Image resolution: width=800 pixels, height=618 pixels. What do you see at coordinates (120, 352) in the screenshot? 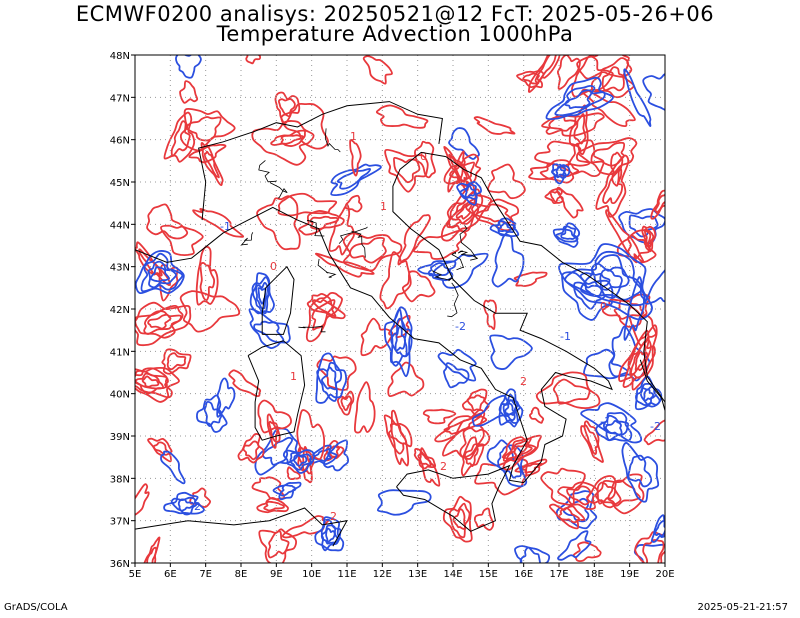
I see `y-tick-label: 41N` at bounding box center [120, 352].